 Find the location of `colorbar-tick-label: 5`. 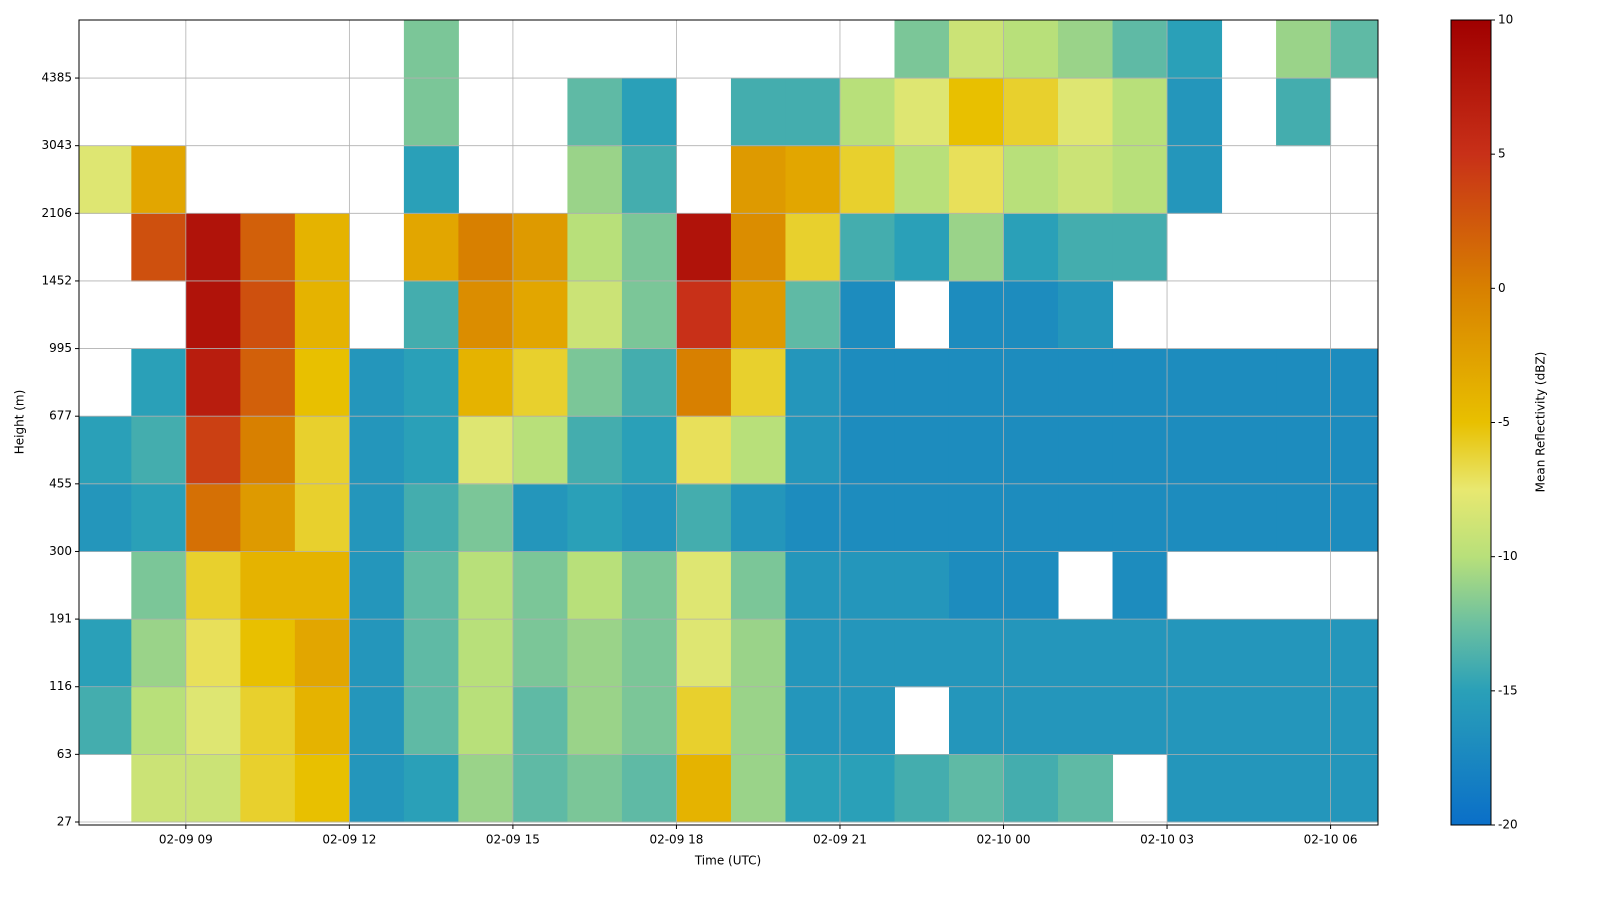

colorbar-tick-label: 5 is located at coordinates (1502, 154).